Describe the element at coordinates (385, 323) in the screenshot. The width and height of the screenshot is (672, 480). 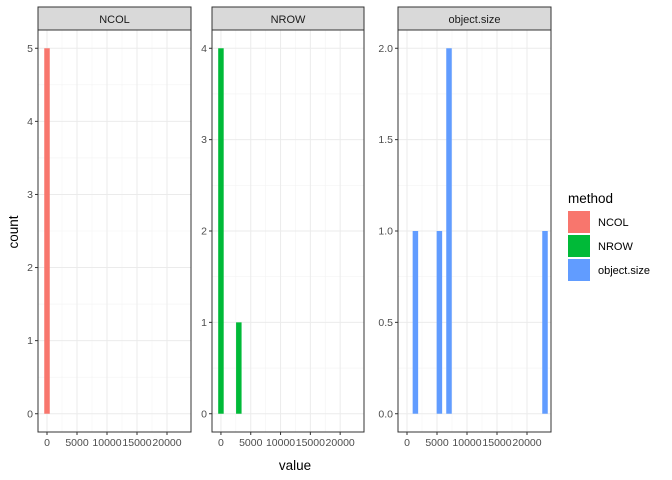
I see `y-tick-label: 0.5` at that location.